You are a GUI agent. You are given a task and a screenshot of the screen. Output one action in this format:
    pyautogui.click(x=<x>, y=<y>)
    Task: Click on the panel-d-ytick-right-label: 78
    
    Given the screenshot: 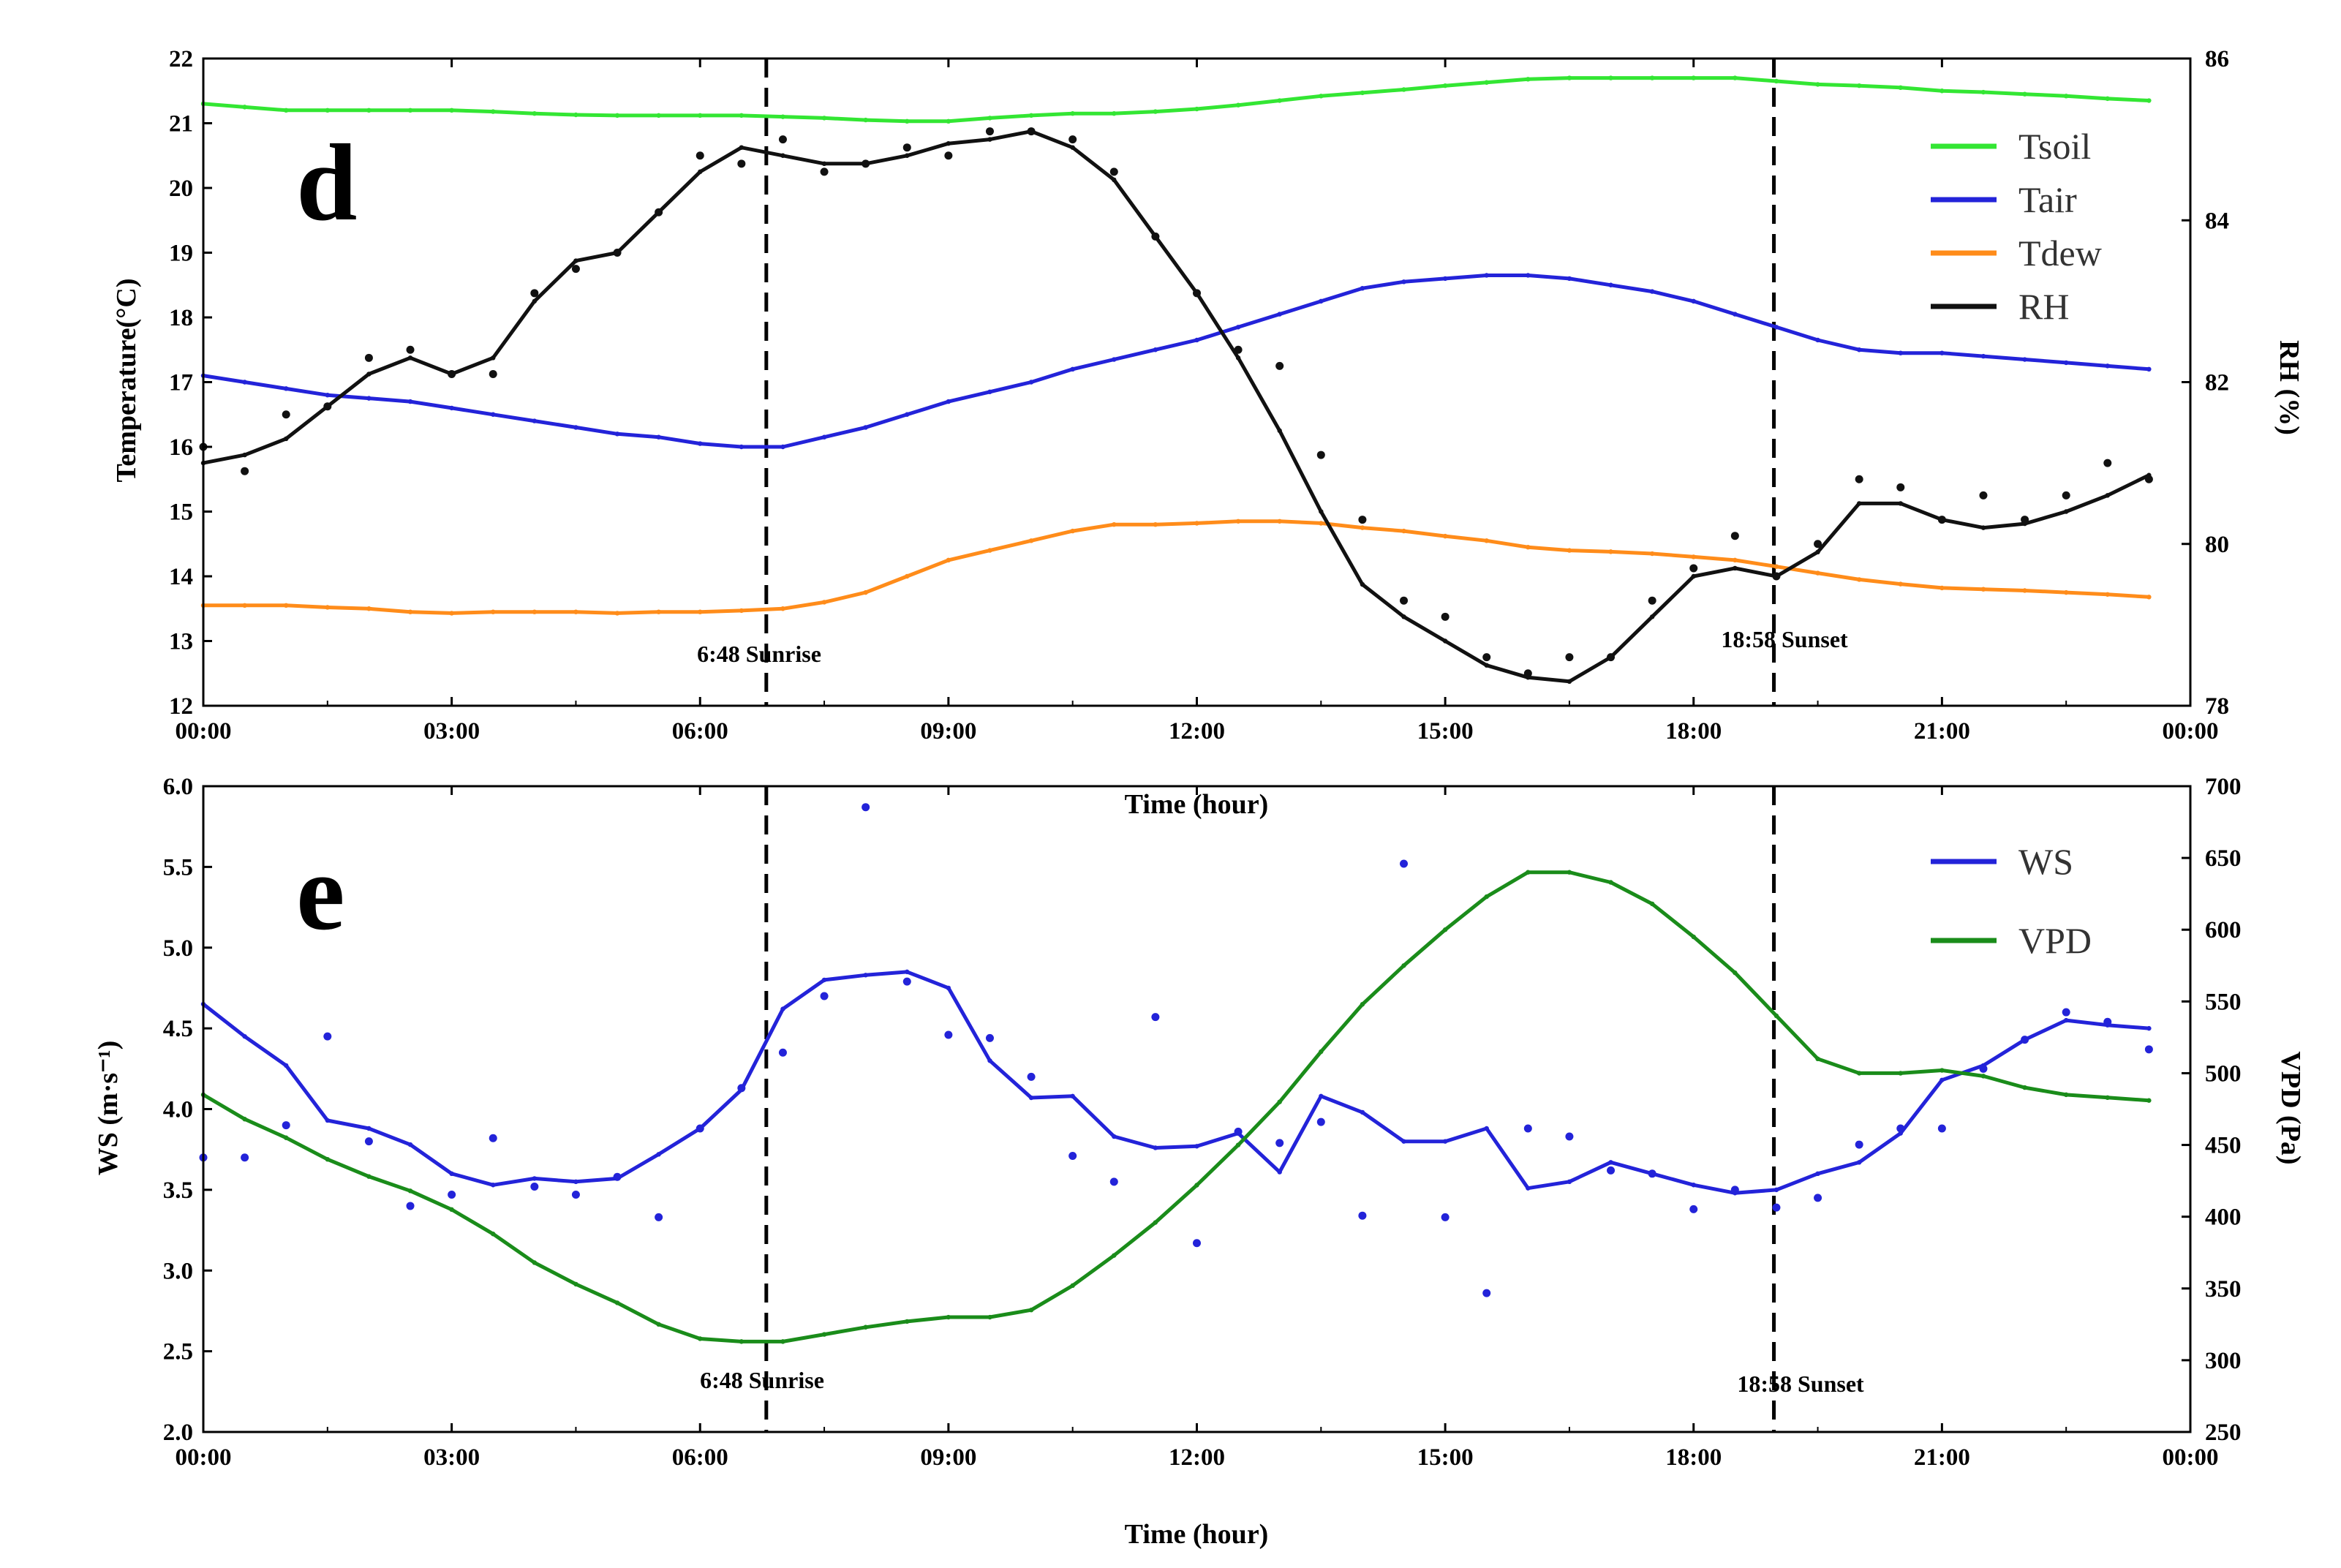 What is the action you would take?
    pyautogui.click(x=2217, y=706)
    